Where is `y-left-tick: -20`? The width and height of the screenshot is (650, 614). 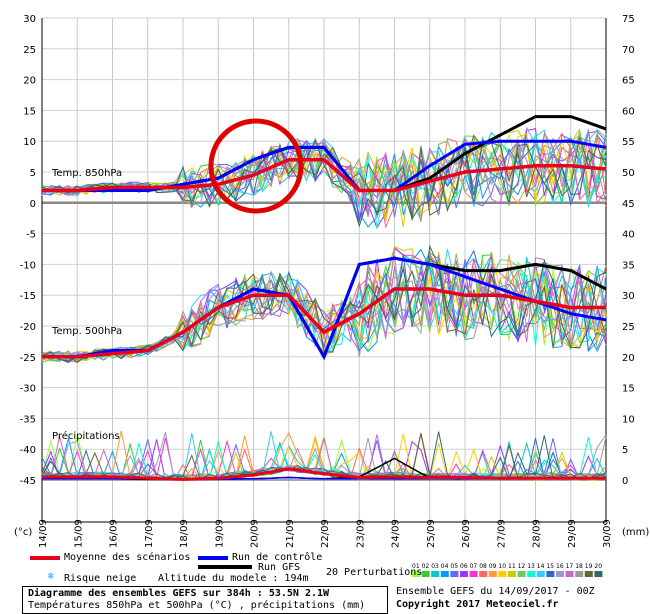
y-left-tick: -20 is located at coordinates (28, 327).